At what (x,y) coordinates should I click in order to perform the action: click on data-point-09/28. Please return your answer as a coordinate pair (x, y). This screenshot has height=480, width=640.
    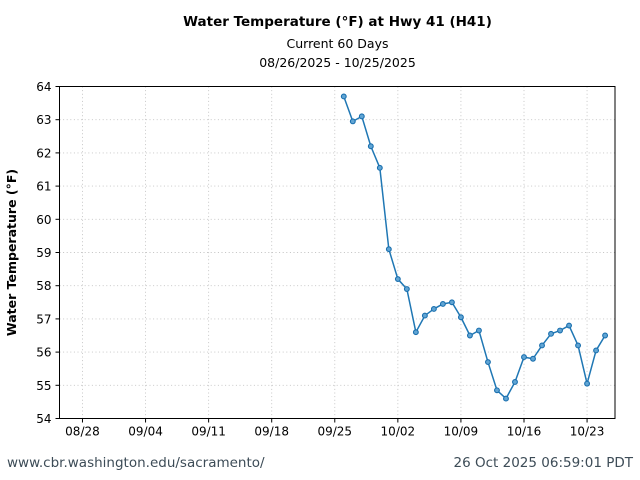
    Looking at the image, I should click on (361, 116).